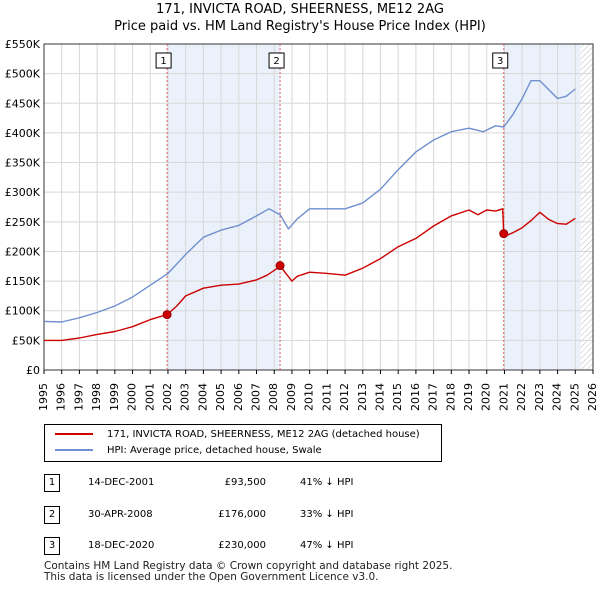  What do you see at coordinates (300, 9) in the screenshot?
I see `chart-title: 171, INVICTA ROAD, SHEERNESS, ME12 2AG` at bounding box center [300, 9].